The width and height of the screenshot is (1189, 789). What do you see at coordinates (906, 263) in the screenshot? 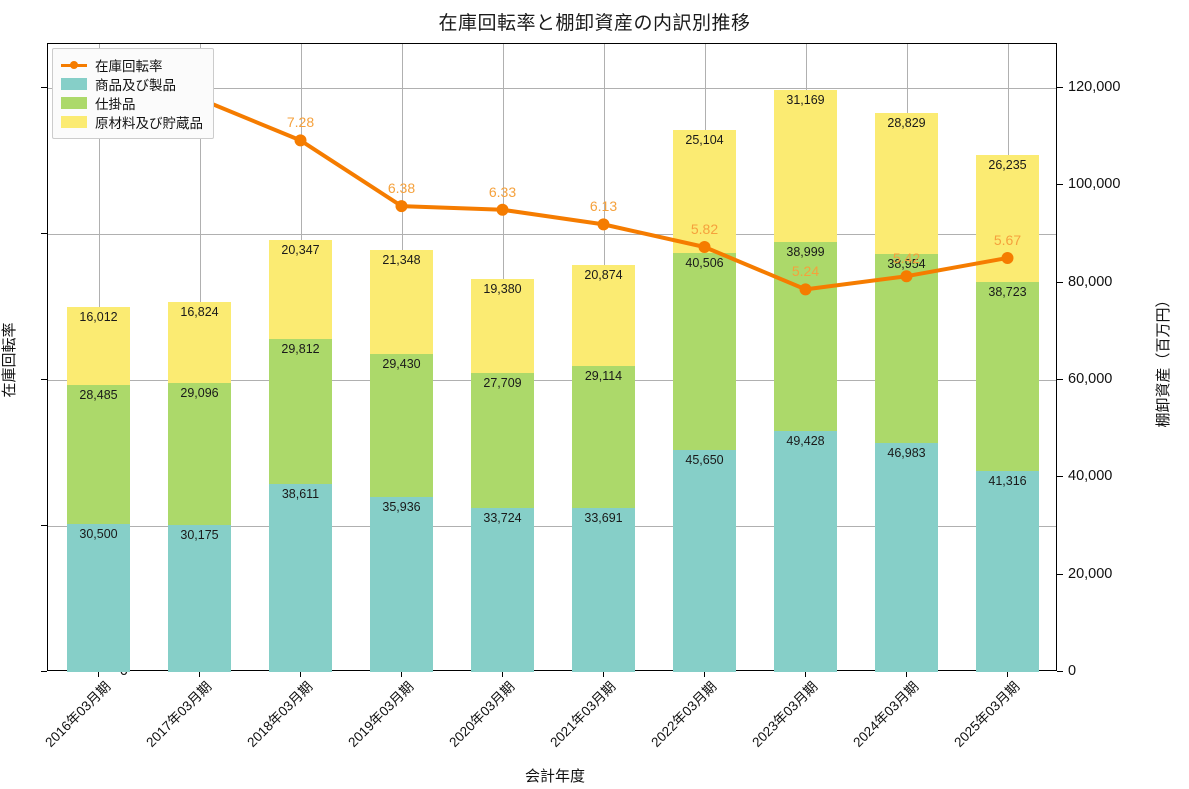
I see `bar-segment-value-label: 38,954` at bounding box center [906, 263].